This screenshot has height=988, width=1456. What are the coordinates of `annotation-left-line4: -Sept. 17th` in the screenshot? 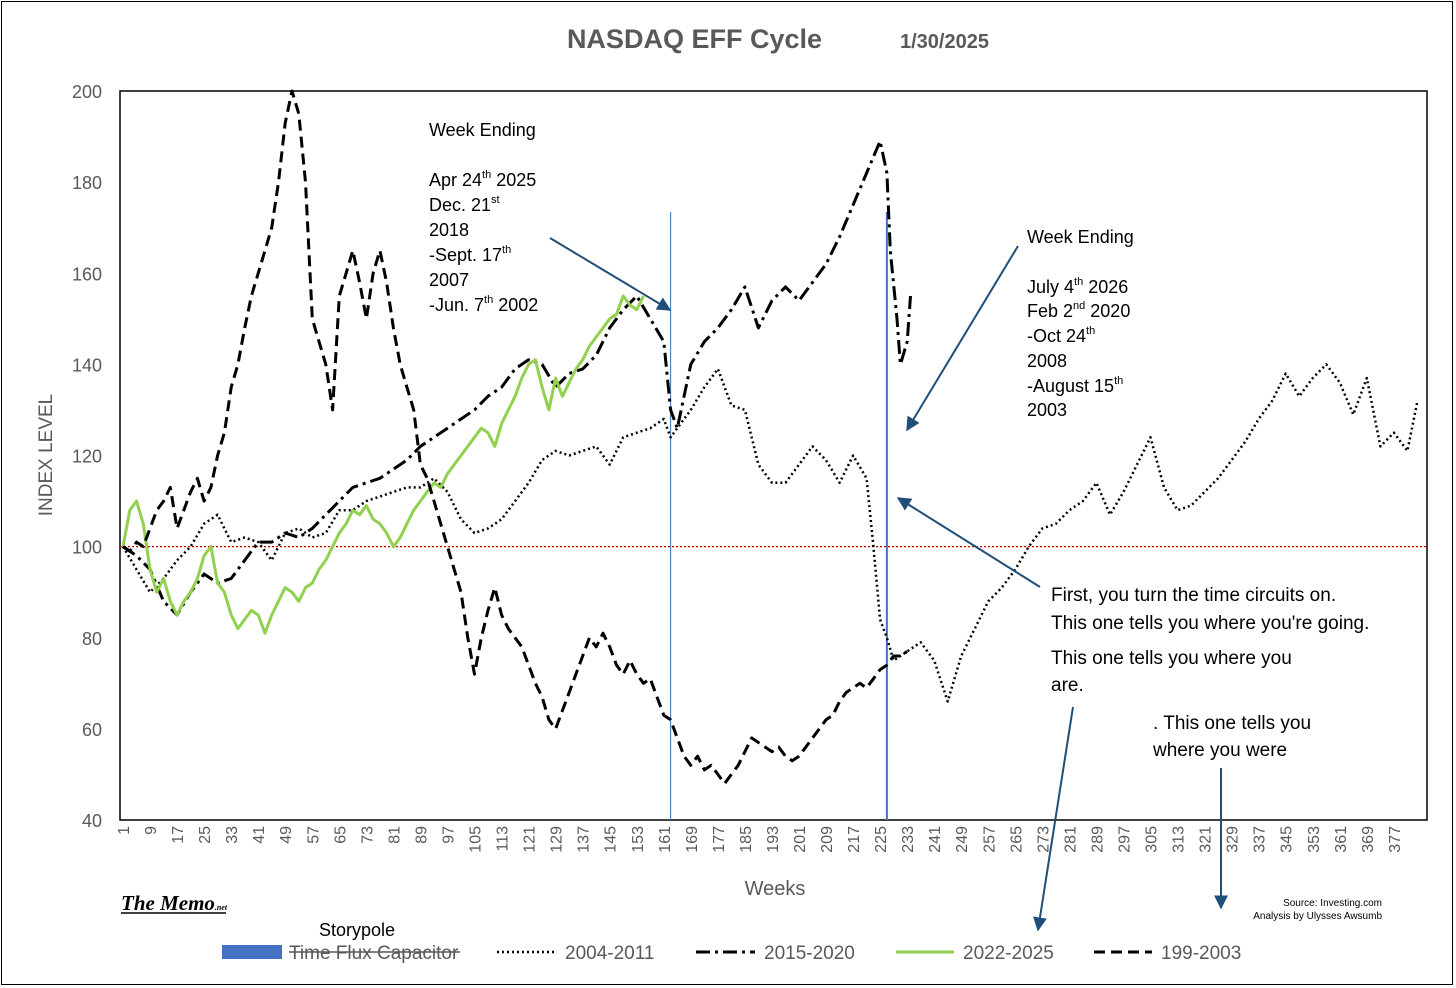 It's located at (470, 254).